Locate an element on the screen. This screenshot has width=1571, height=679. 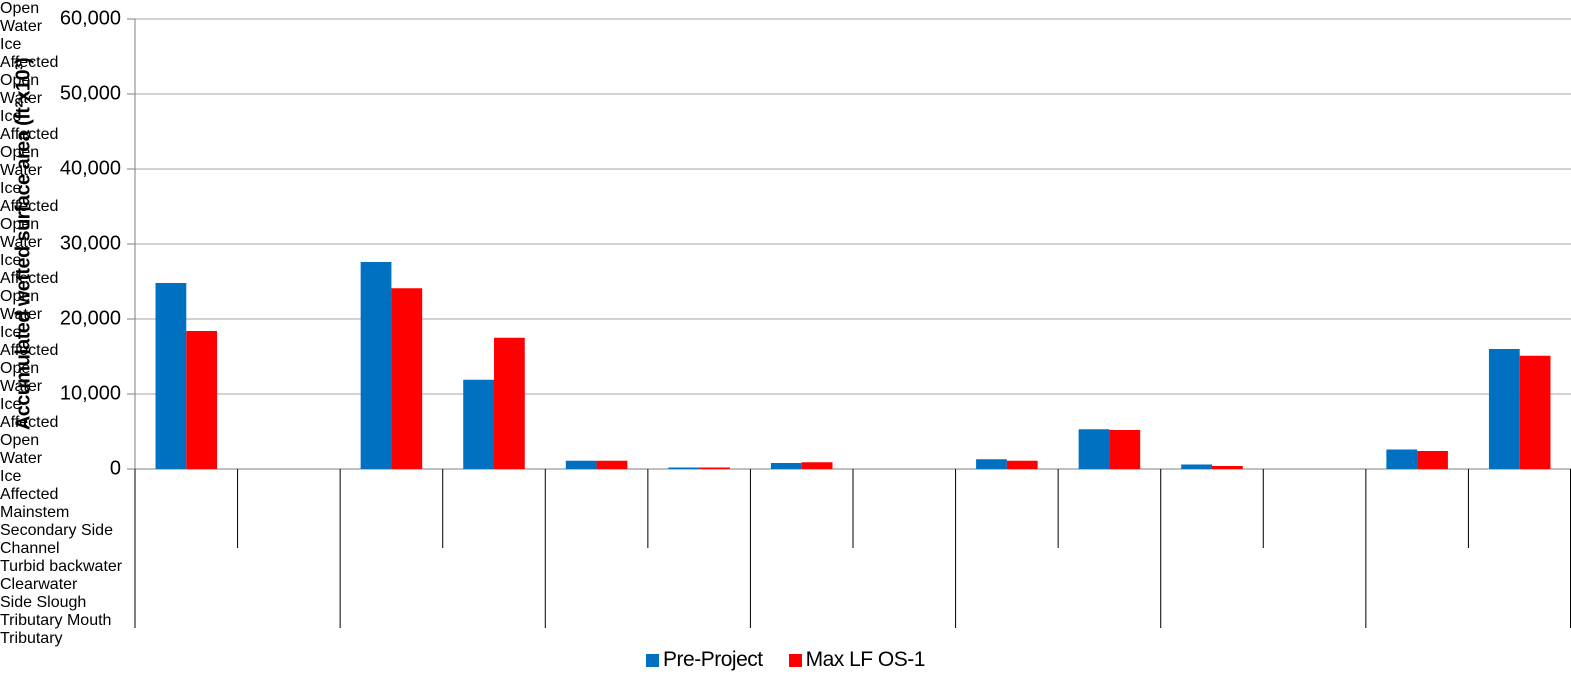
y-tick-label: 20,000 is located at coordinates (90, 318).